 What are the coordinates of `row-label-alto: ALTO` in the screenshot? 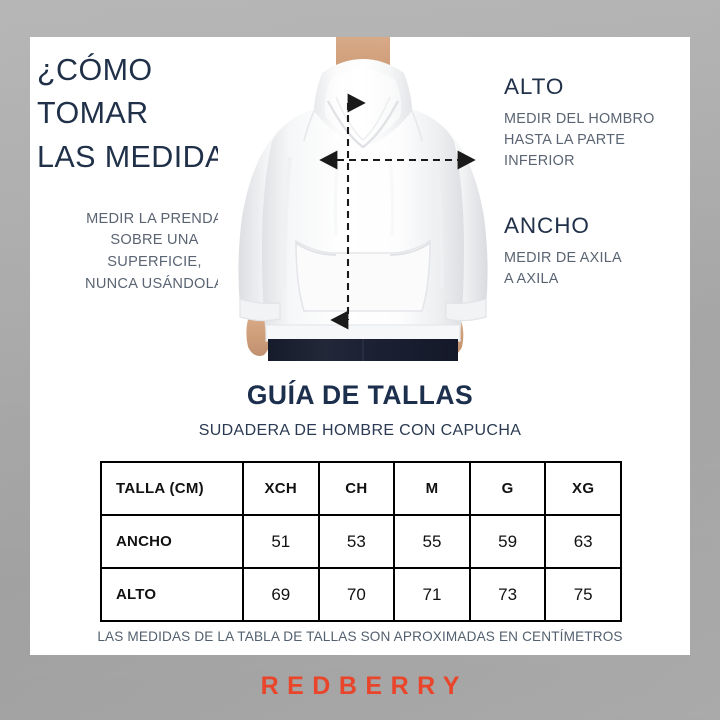 It's located at (172, 594).